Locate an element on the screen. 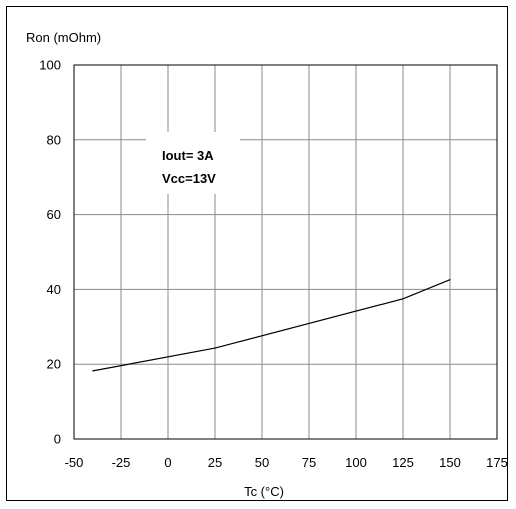  y-axis-label: Ron (mOhm) is located at coordinates (63, 37).